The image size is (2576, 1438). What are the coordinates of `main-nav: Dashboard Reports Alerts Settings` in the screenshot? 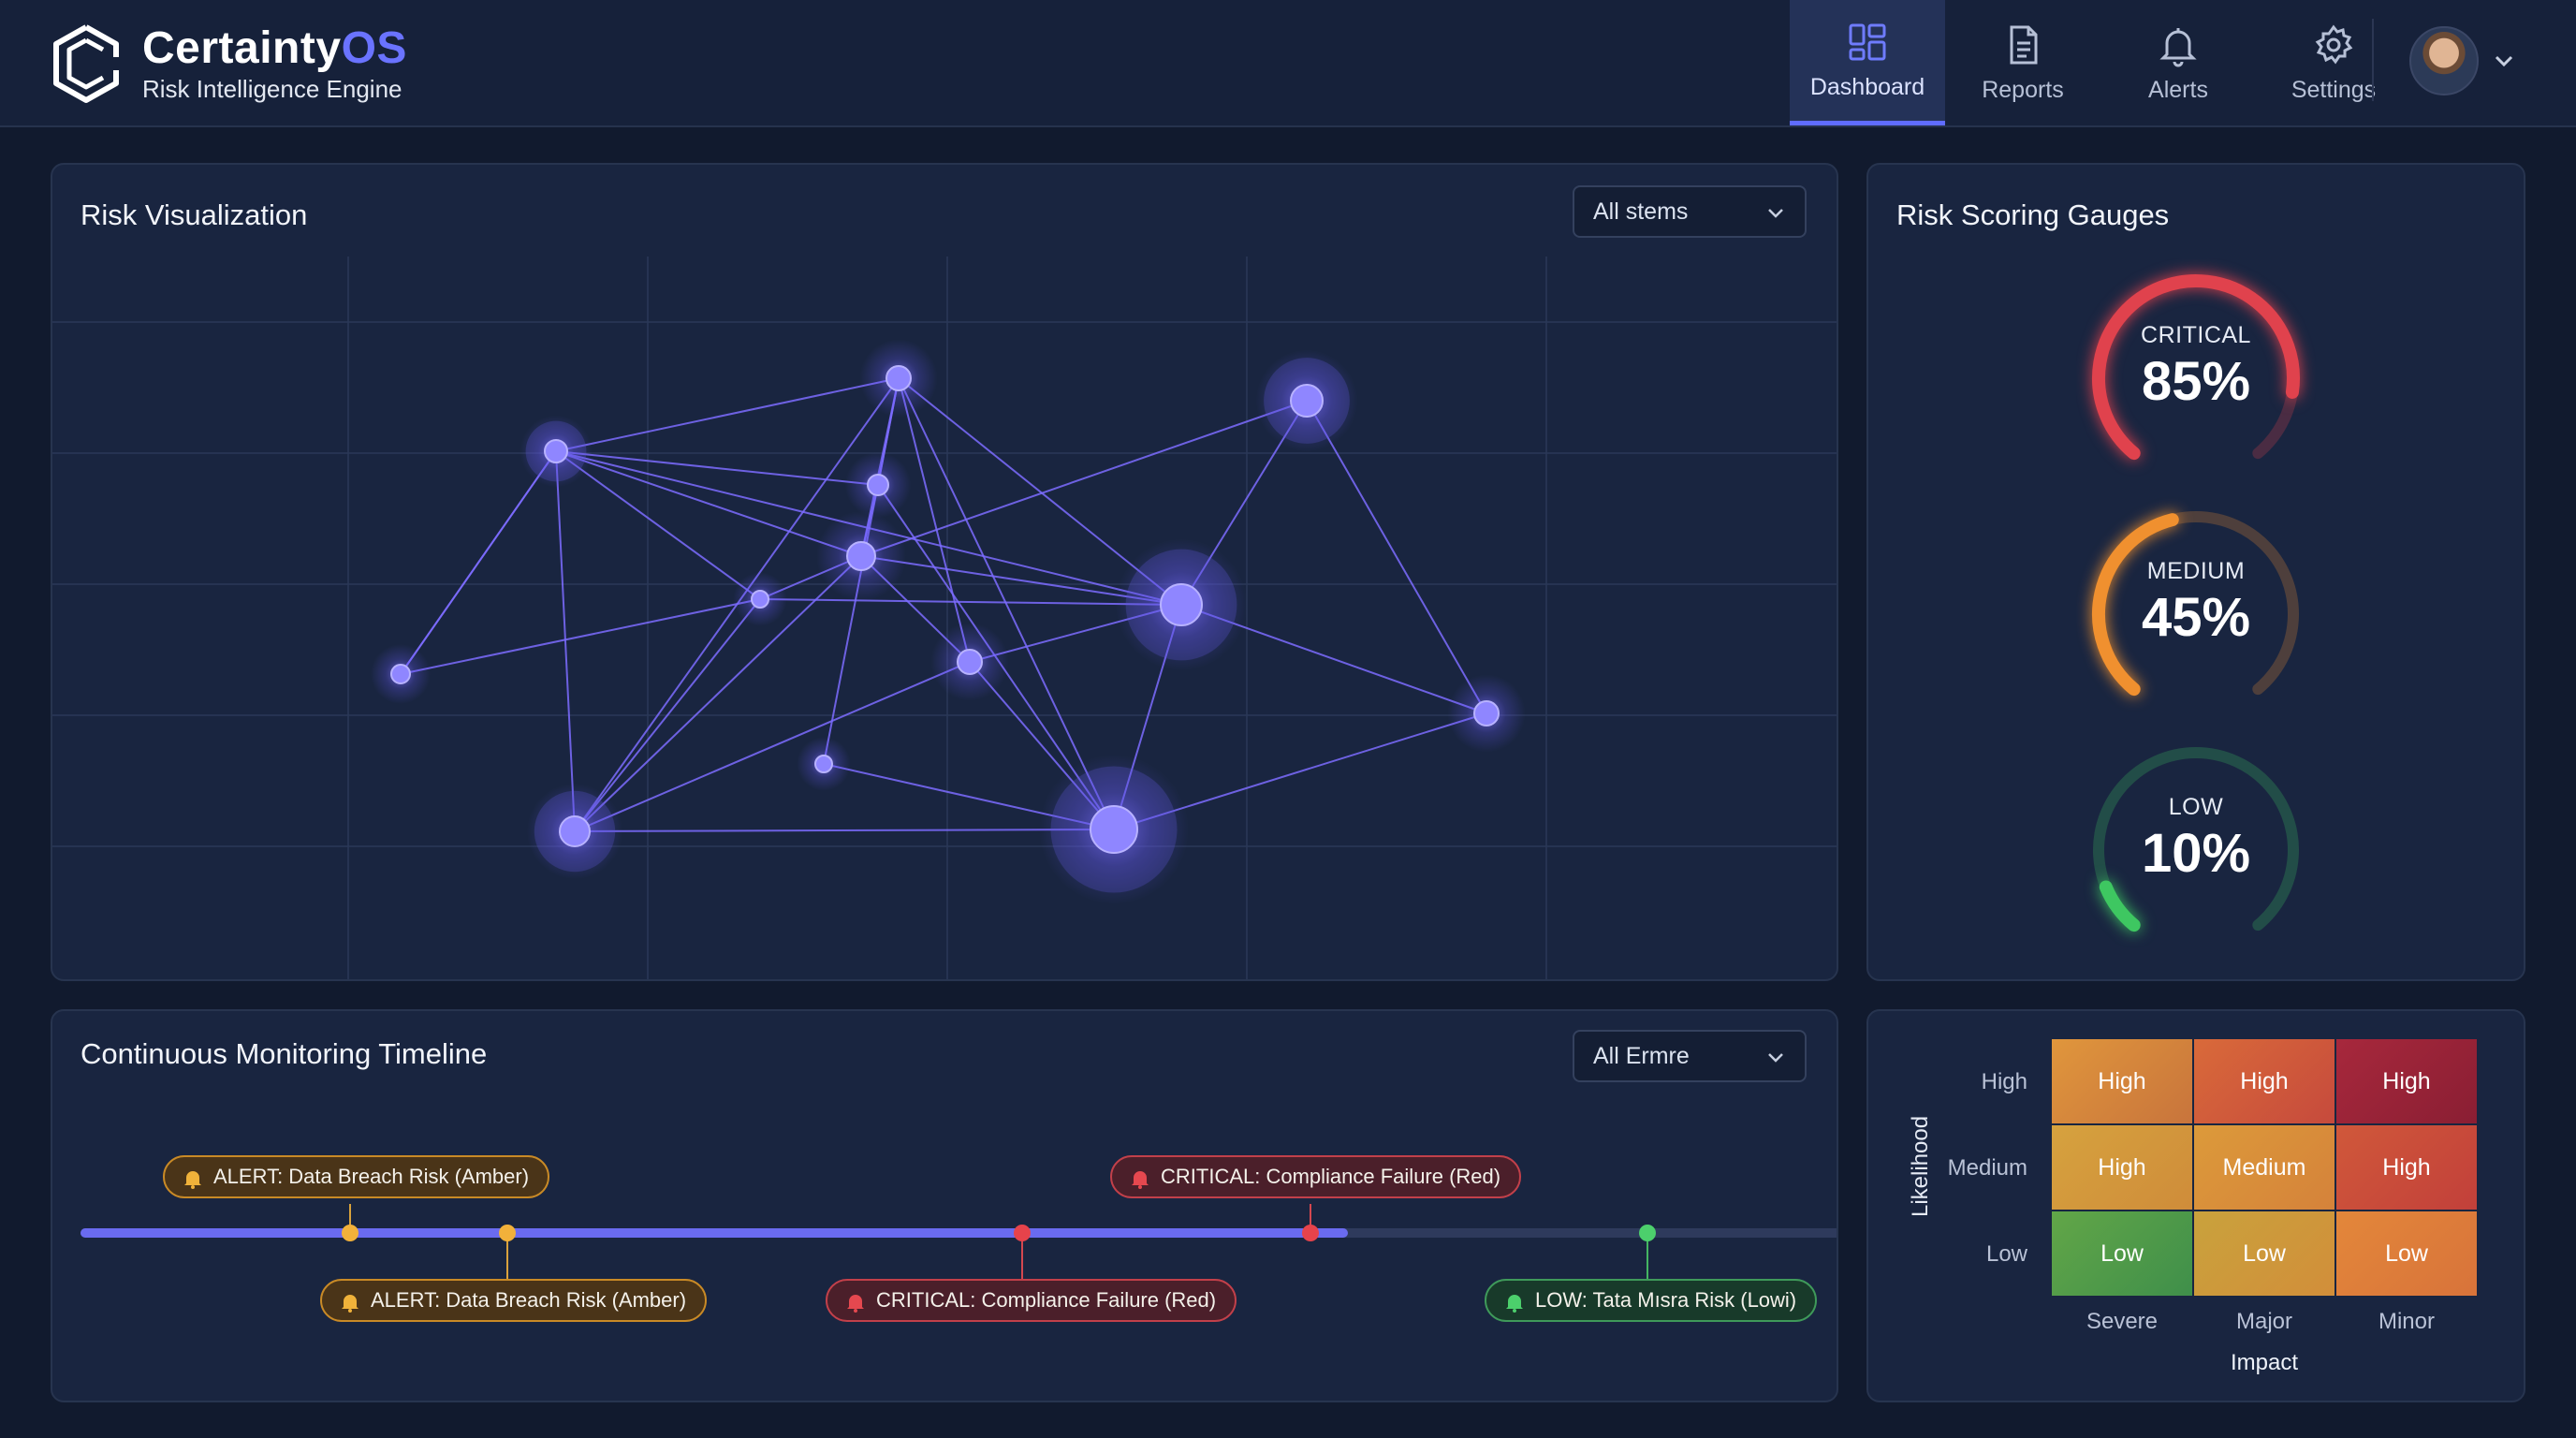 It's located at (2100, 62).